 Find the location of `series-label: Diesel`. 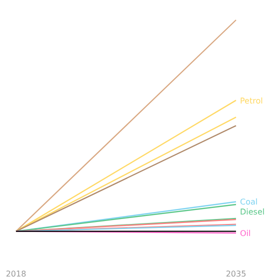

series-label: Diesel is located at coordinates (252, 212).